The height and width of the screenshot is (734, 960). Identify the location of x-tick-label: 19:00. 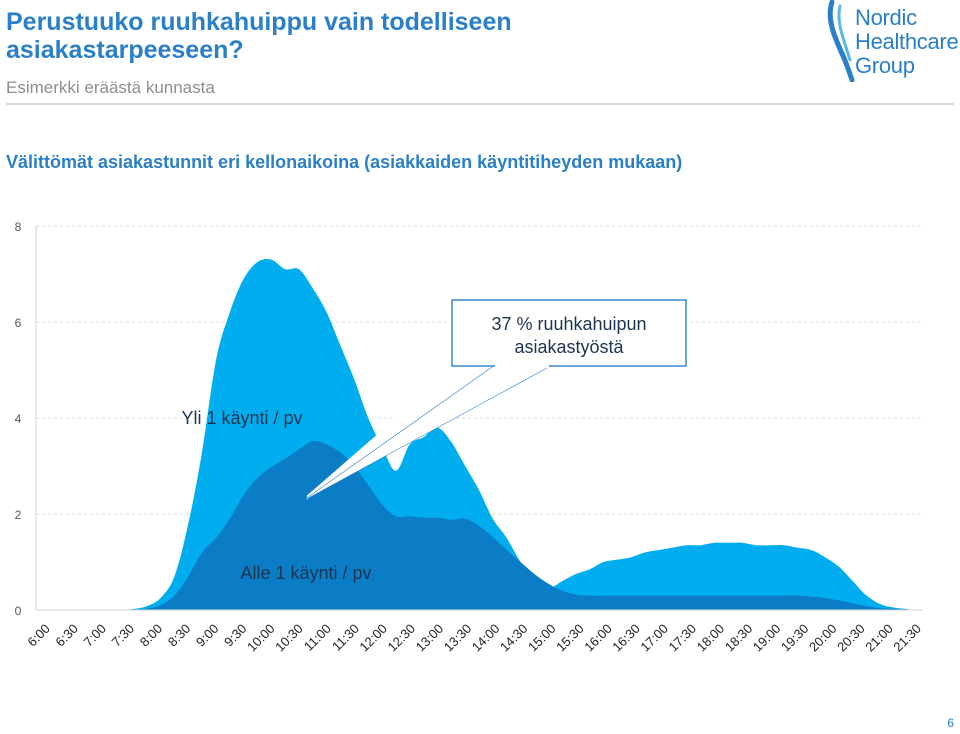
(767, 638).